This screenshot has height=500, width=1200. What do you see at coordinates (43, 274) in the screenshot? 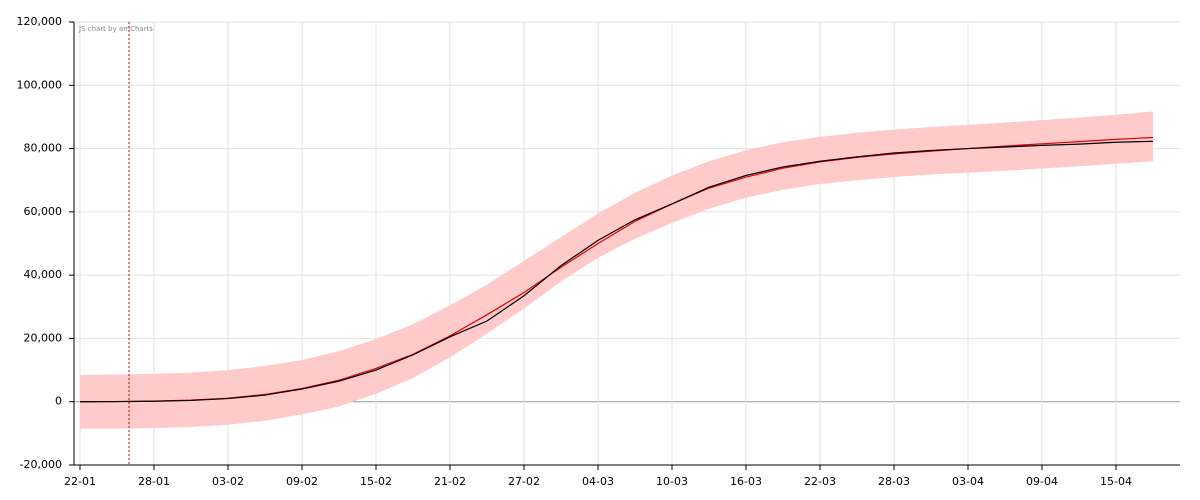
I see `y-tick-label: 40,000` at bounding box center [43, 274].